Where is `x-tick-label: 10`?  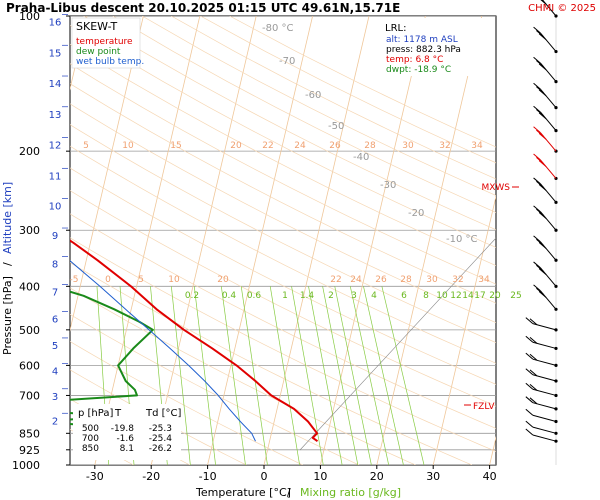
x-tick-label: 10 is located at coordinates (320, 476).